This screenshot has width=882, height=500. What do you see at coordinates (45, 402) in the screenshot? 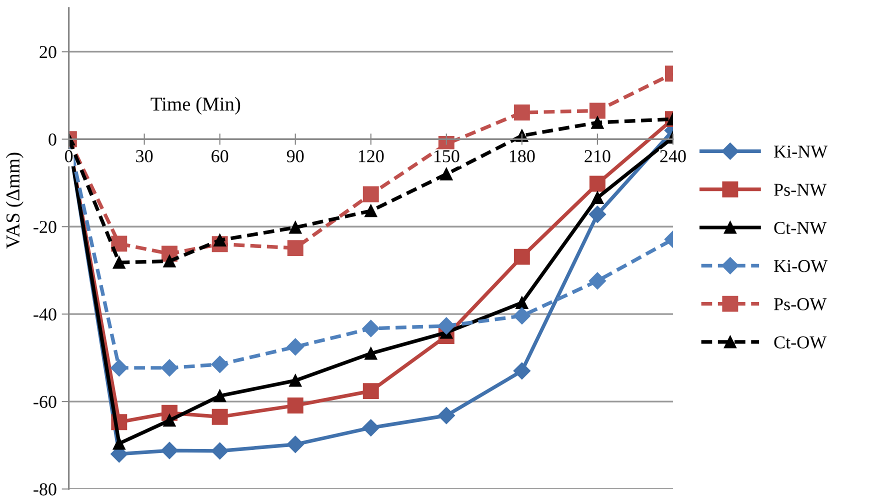
I see `y-tick-label: -60` at bounding box center [45, 402].